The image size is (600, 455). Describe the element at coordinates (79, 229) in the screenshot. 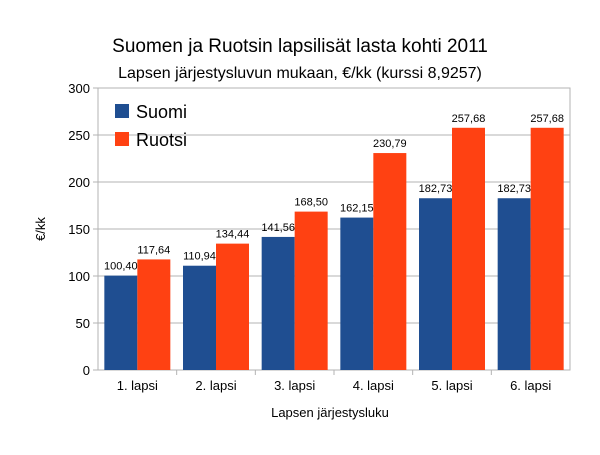

I see `y-tick-label: 150` at that location.